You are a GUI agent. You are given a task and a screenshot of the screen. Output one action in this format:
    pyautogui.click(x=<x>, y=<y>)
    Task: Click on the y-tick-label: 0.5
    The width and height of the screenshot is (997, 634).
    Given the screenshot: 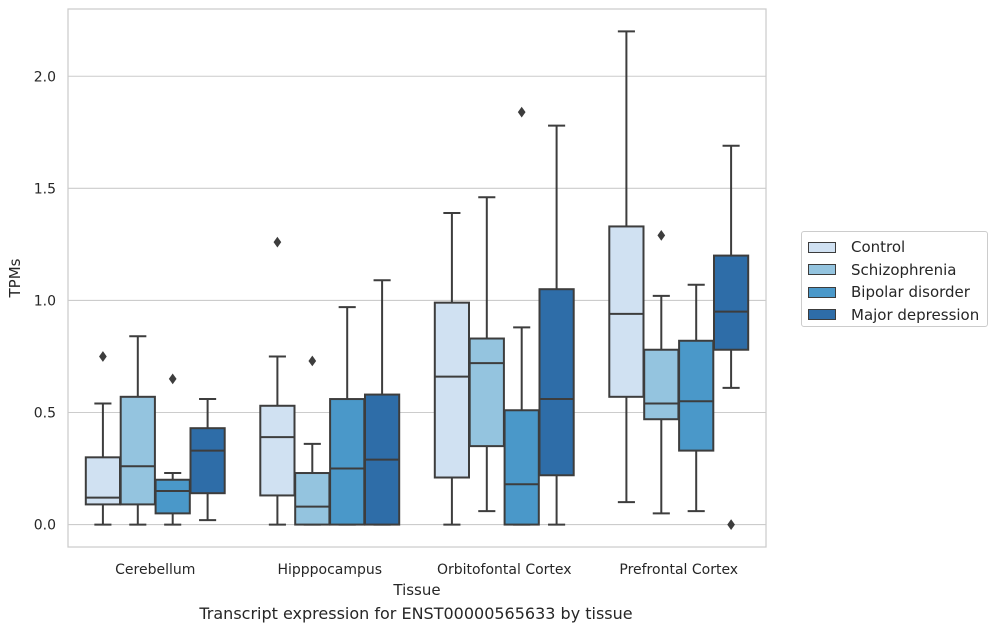 What is the action you would take?
    pyautogui.click(x=45, y=414)
    